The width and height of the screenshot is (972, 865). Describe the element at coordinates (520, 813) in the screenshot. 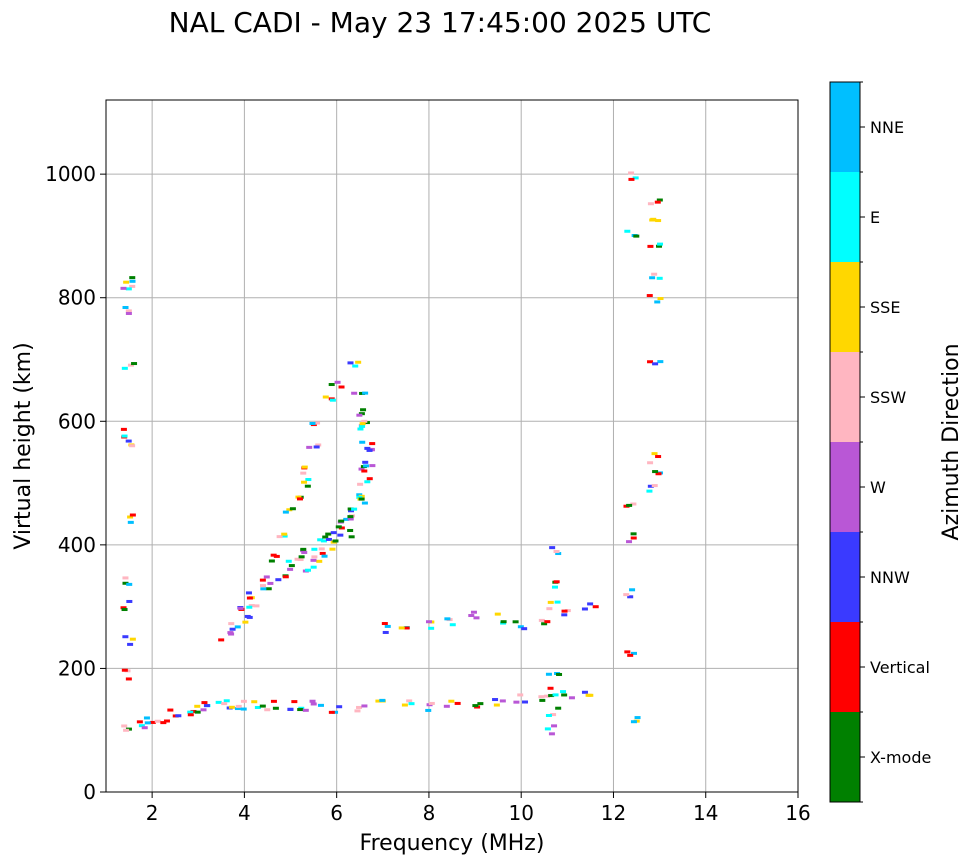

I see `x-tick-label: 10` at that location.